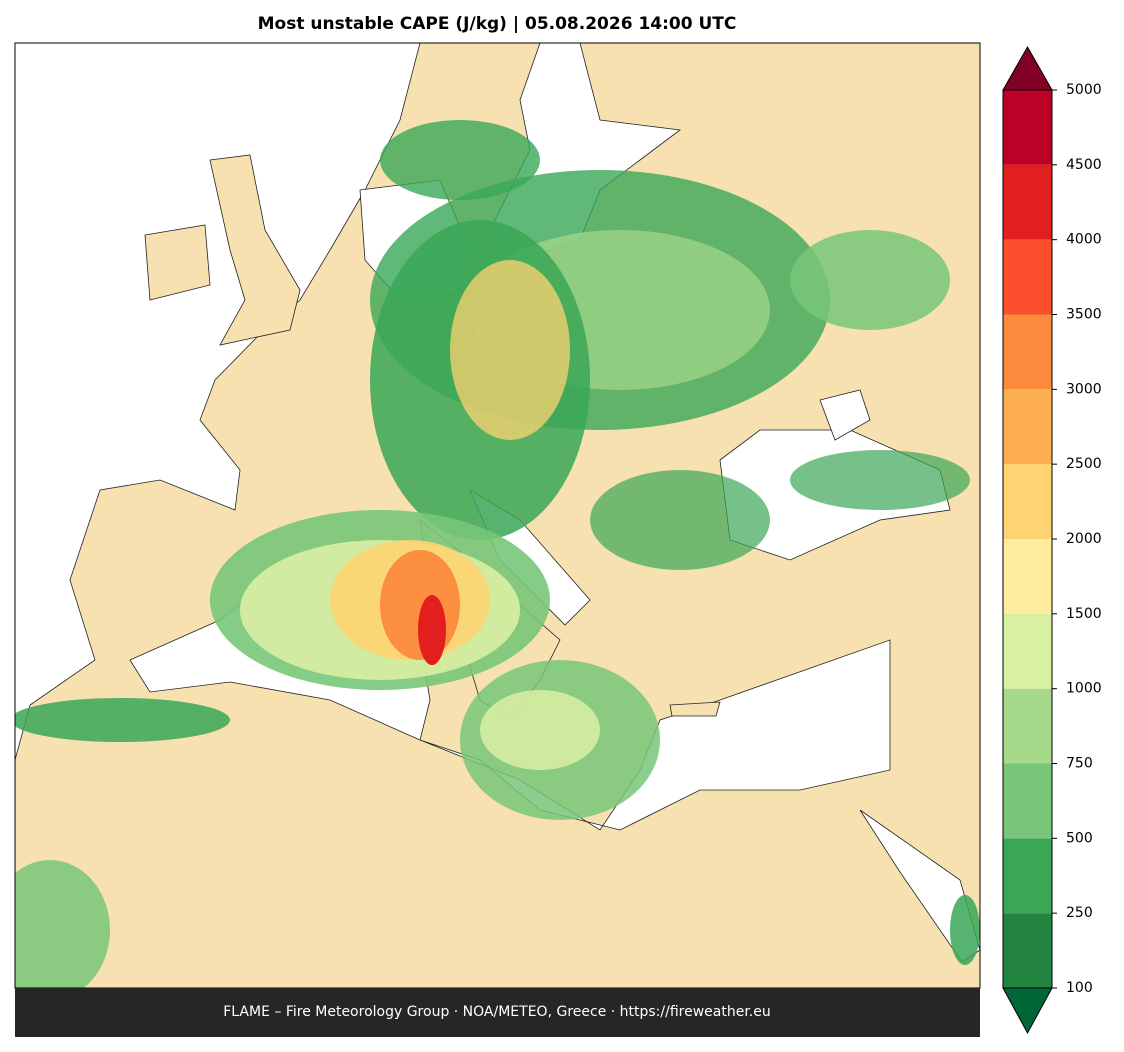  What do you see at coordinates (1084, 90) in the screenshot?
I see `colorbar-tick-label: 5000` at bounding box center [1084, 90].